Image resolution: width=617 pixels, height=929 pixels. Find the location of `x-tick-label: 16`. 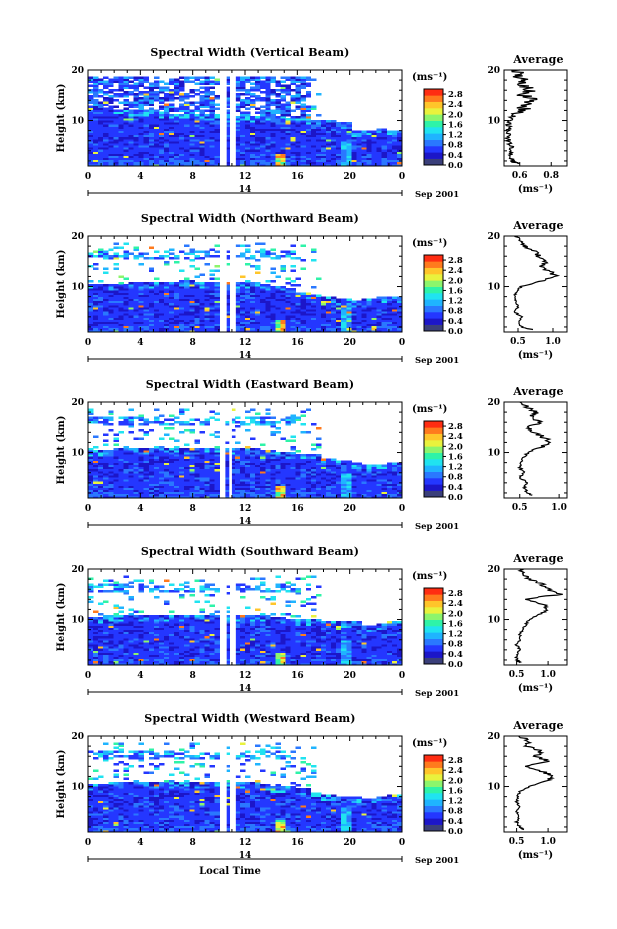

x-tick-label: 16 is located at coordinates (297, 177).